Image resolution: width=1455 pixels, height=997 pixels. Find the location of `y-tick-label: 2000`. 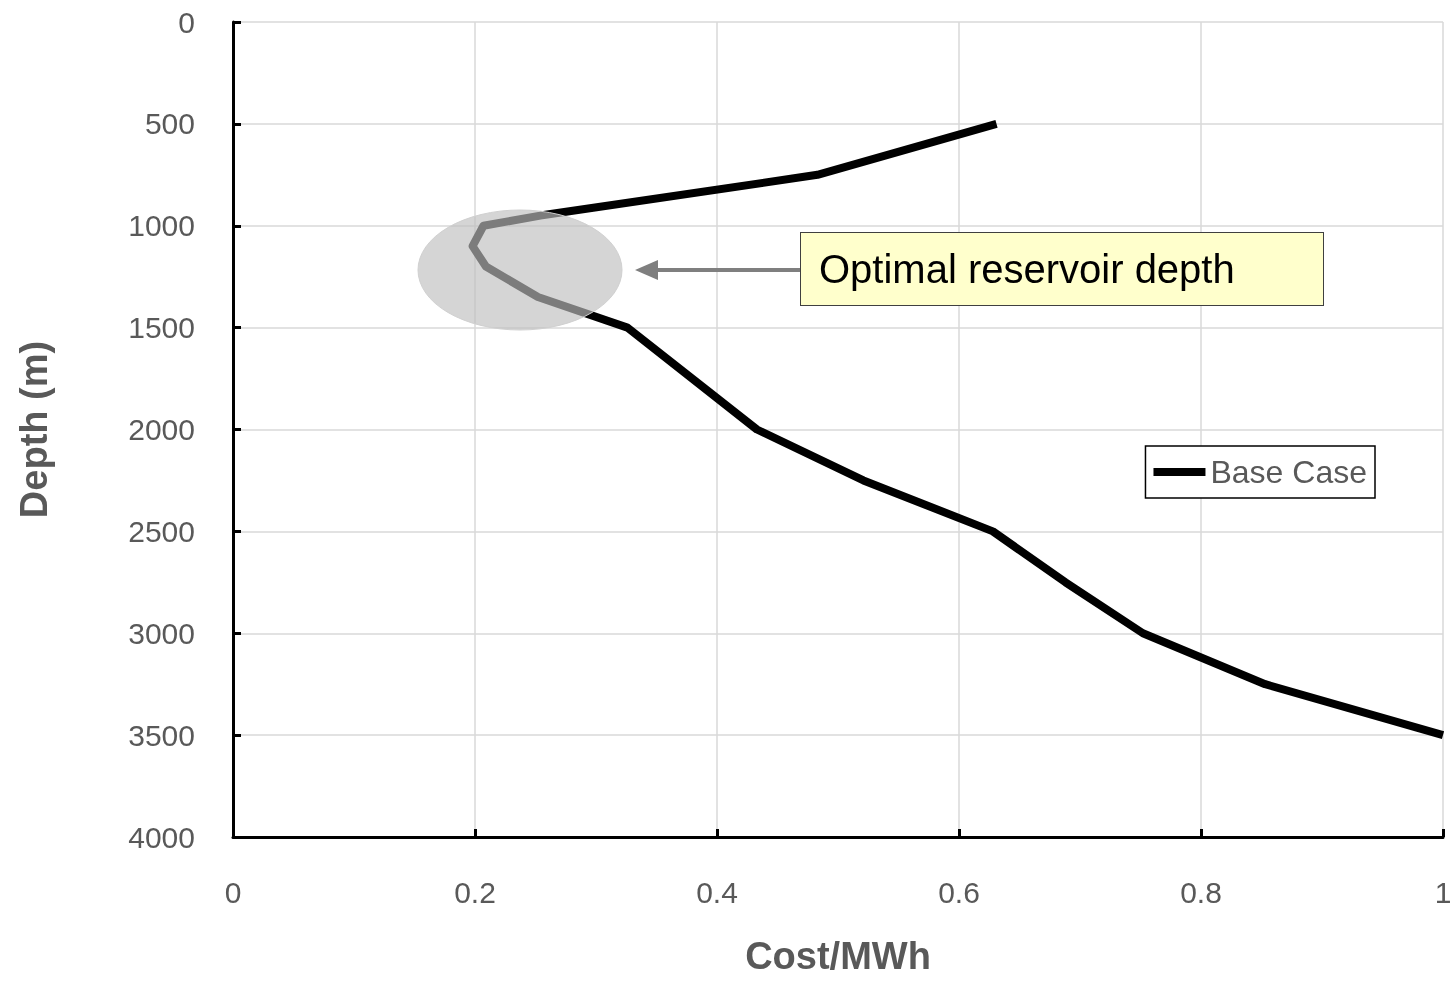

y-tick-label: 2000 is located at coordinates (161, 429).